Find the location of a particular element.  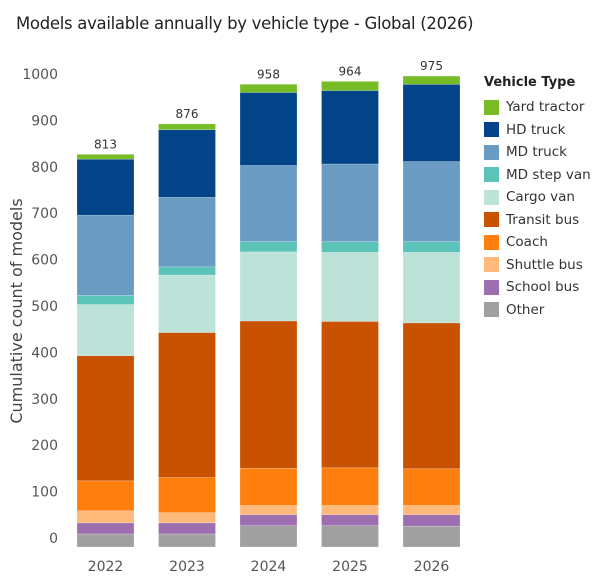

legend-label: Cargo van is located at coordinates (540, 197).